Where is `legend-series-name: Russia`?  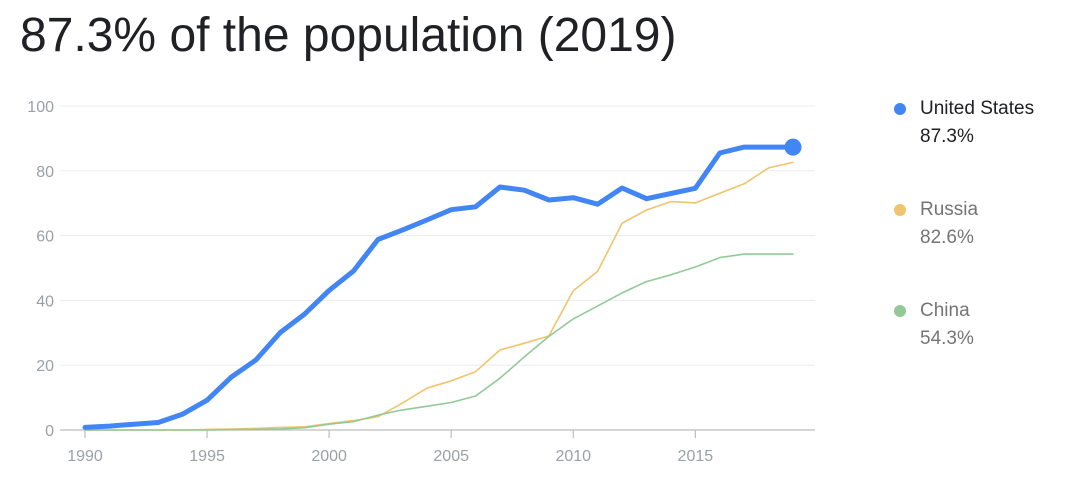
legend-series-name: Russia is located at coordinates (949, 209).